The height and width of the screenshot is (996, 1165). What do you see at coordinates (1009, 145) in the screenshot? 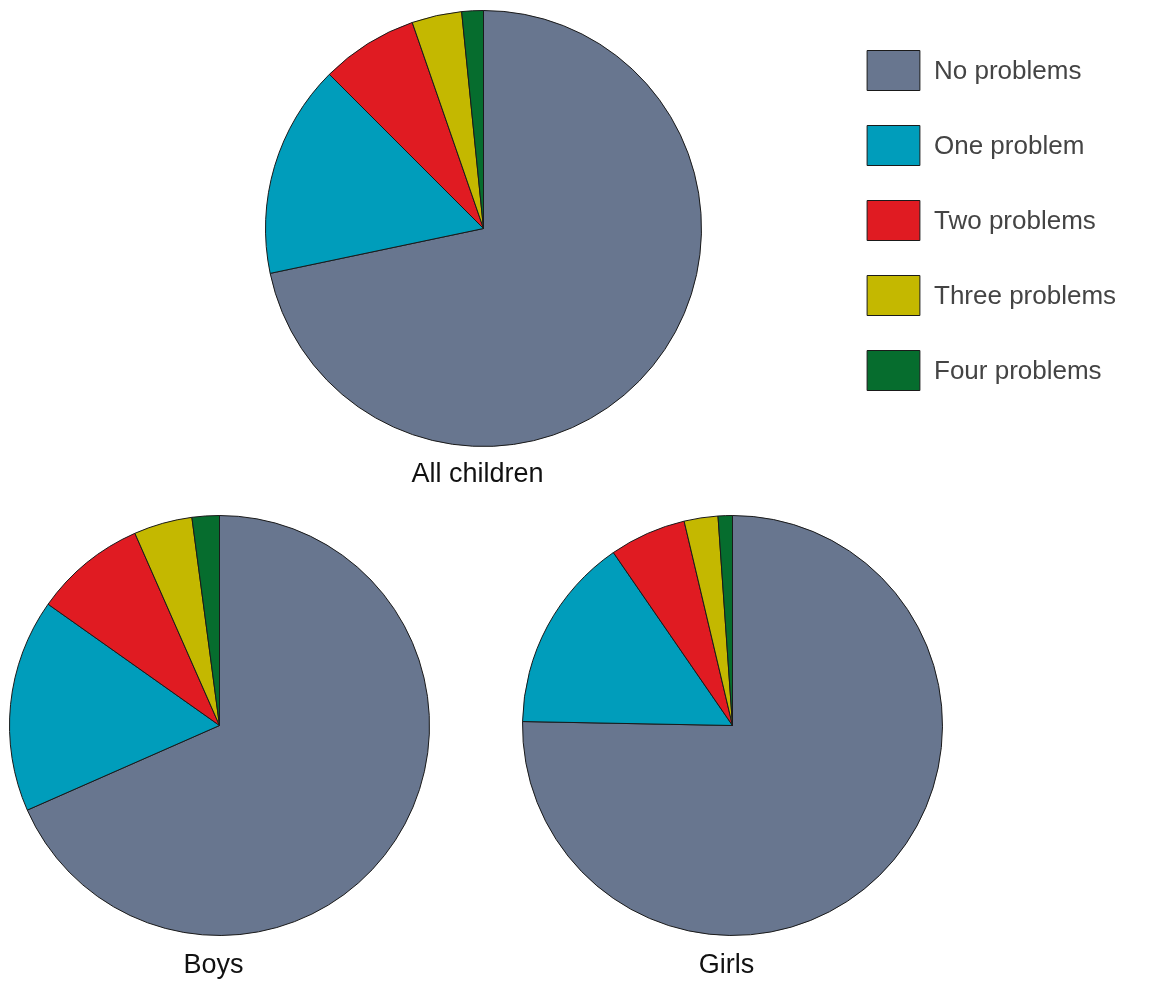
I see `legend-label: One problem` at bounding box center [1009, 145].